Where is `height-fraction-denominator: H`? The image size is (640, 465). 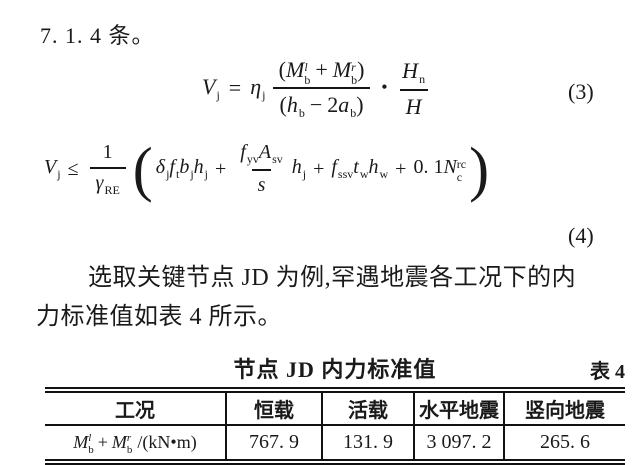 height-fraction-denominator: H is located at coordinates (413, 104).